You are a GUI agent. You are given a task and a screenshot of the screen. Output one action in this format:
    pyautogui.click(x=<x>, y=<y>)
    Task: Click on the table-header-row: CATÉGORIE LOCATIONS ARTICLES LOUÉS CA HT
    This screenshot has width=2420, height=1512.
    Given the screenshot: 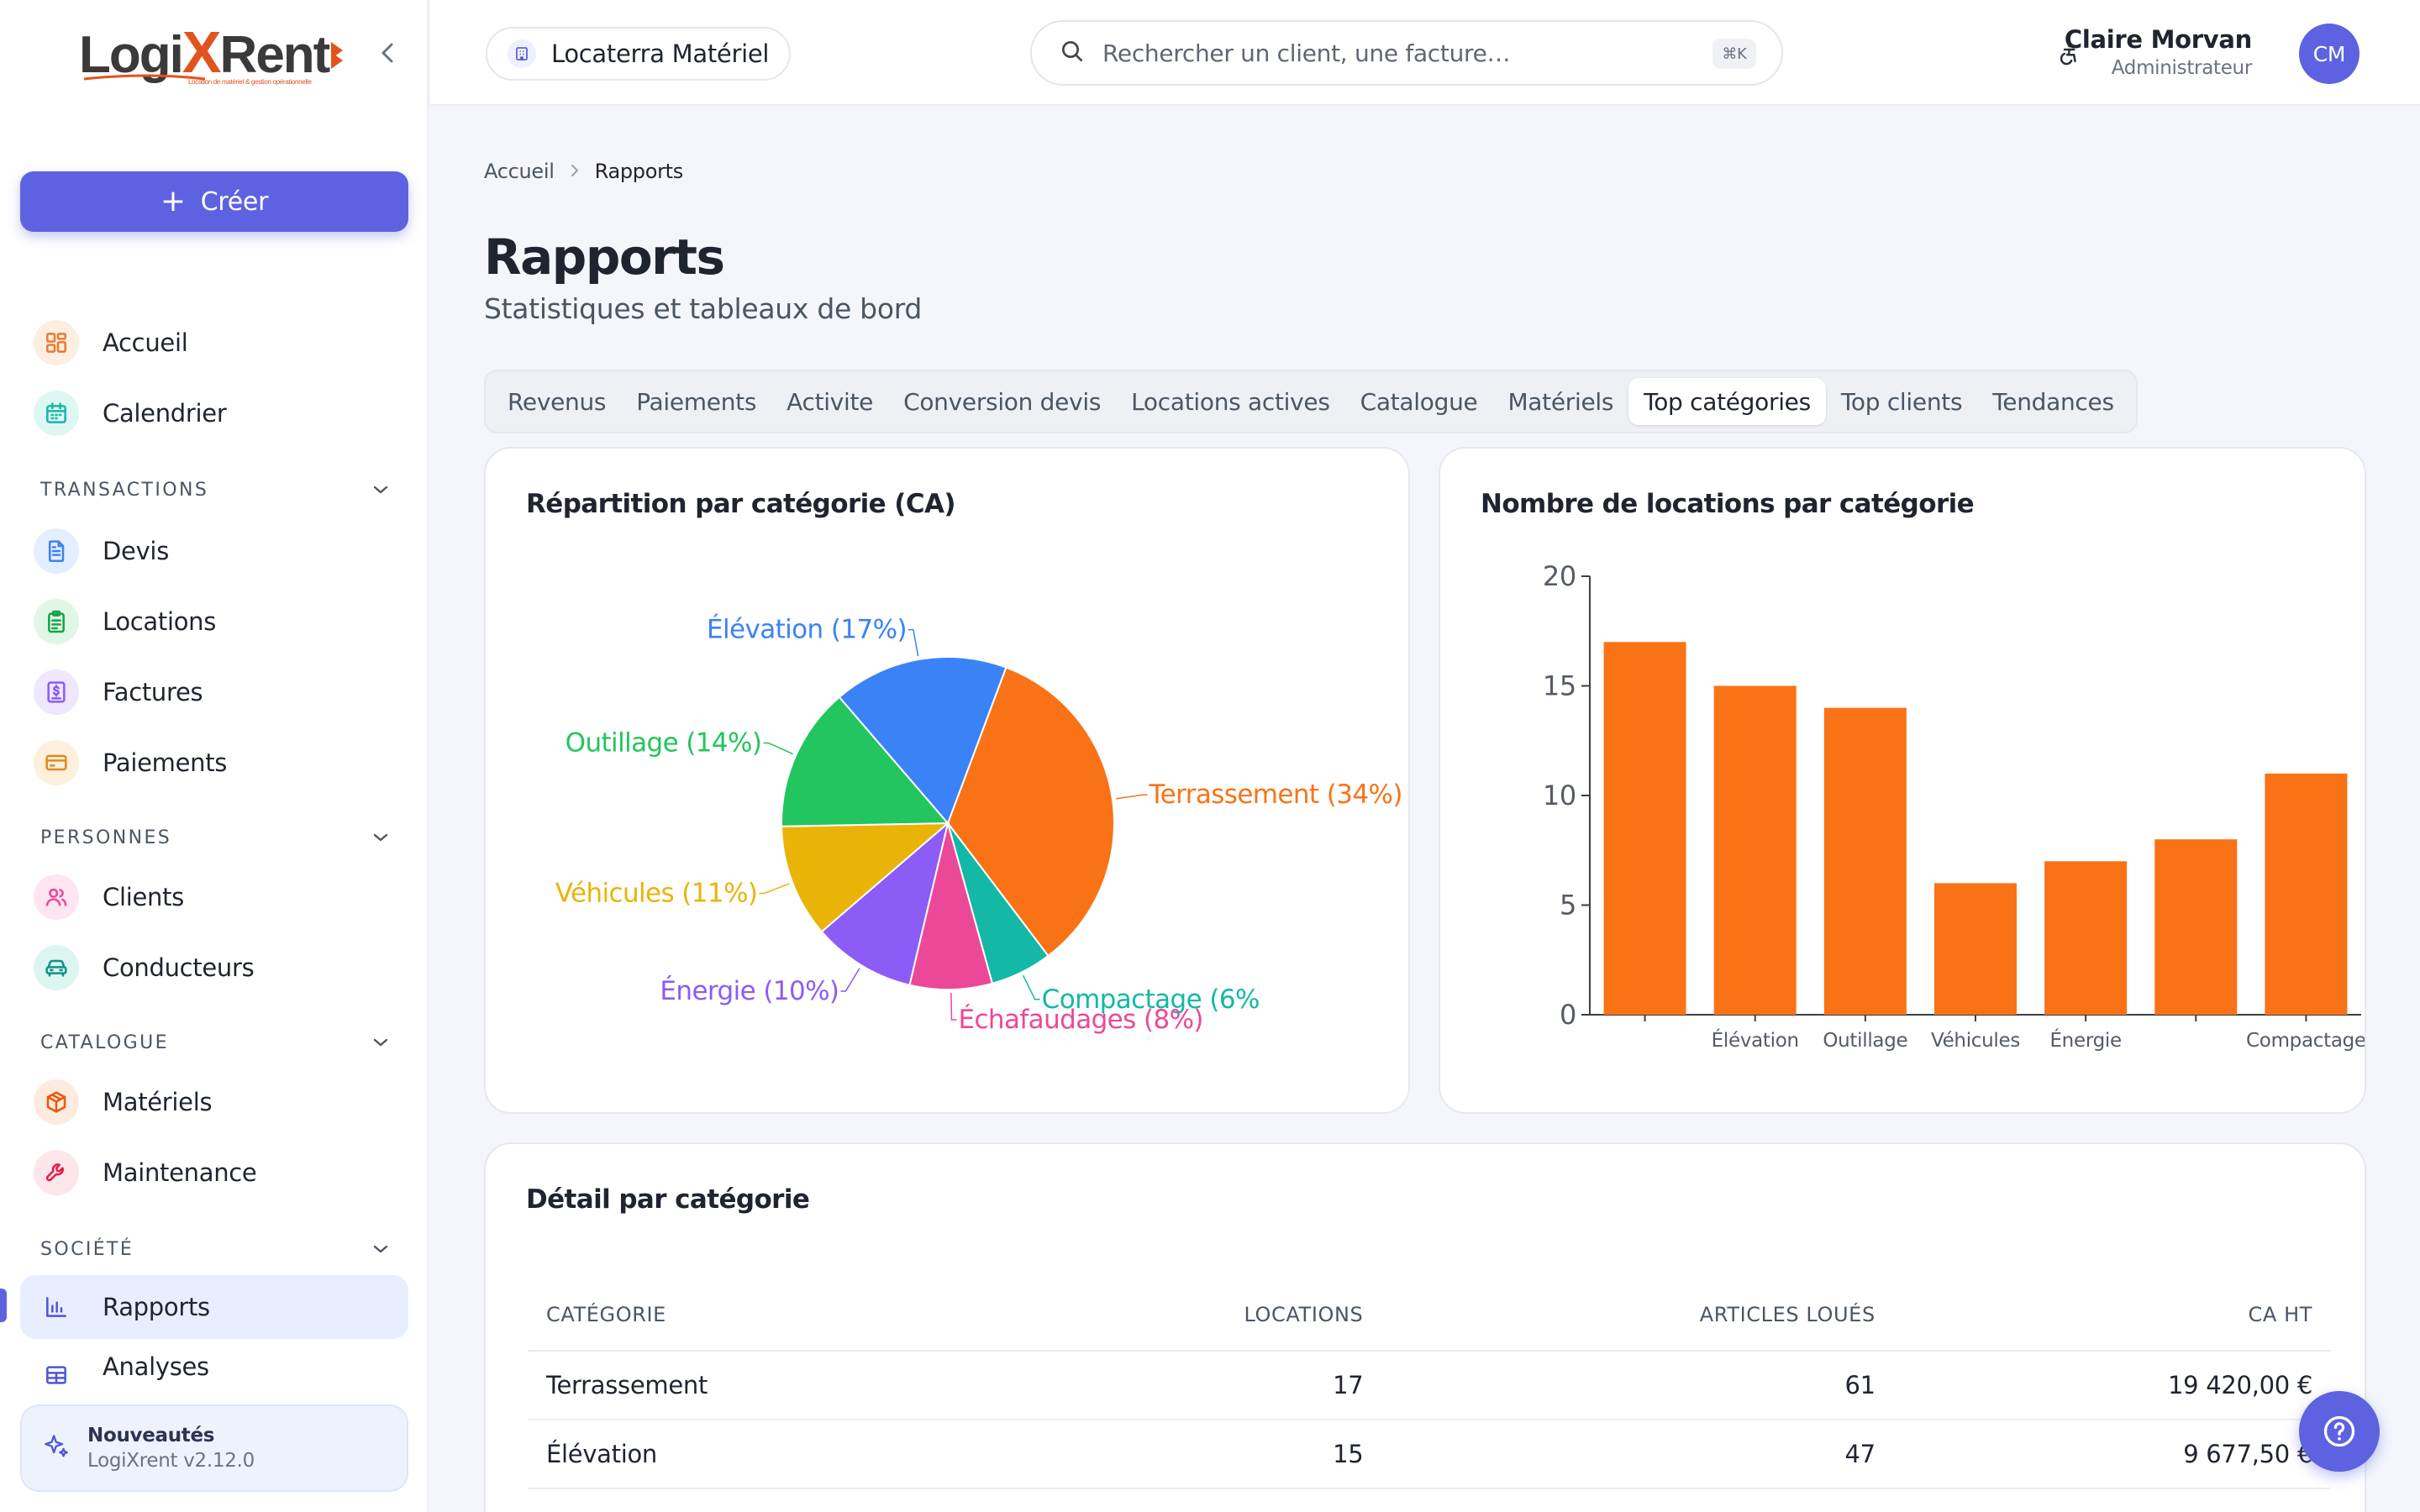 What is the action you would take?
    pyautogui.click(x=1429, y=1315)
    